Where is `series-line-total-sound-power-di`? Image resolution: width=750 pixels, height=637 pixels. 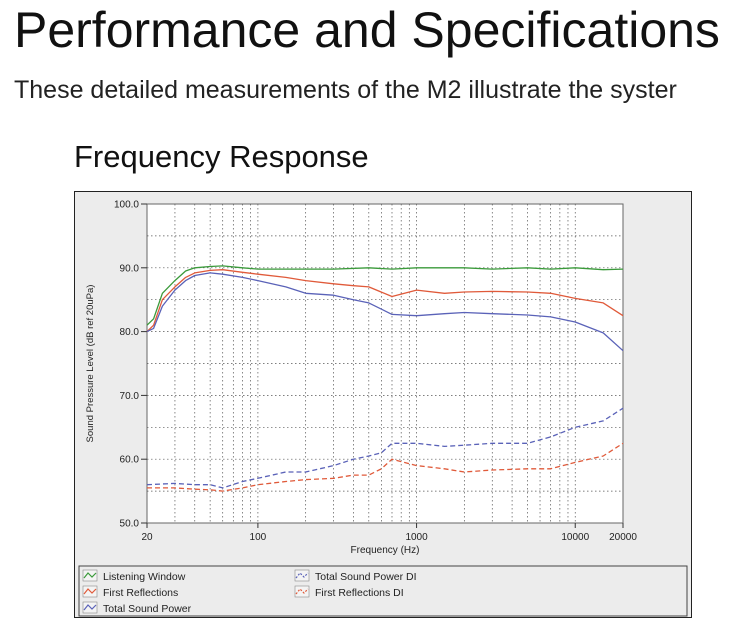
series-line-total-sound-power-di is located at coordinates (385, 448).